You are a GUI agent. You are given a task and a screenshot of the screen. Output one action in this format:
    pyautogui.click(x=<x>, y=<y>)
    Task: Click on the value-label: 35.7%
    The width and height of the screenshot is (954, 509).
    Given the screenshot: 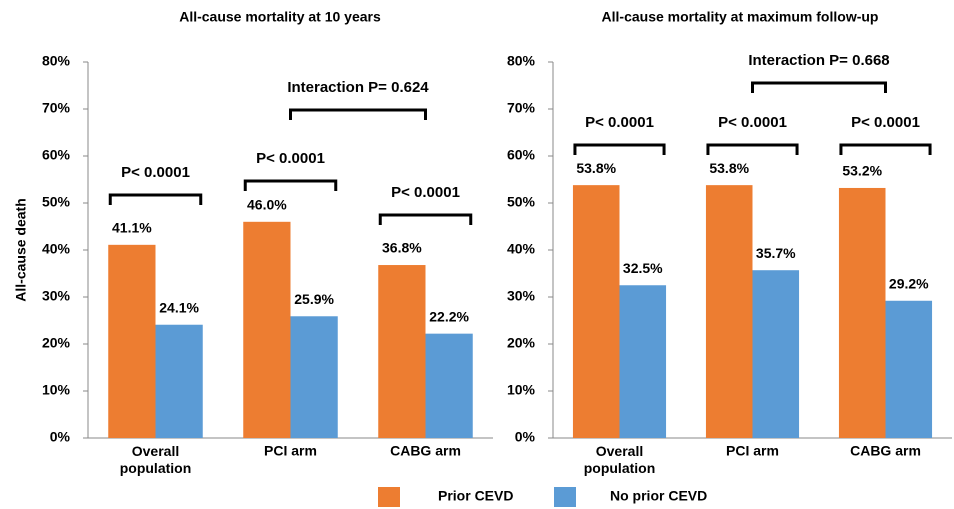 What is the action you would take?
    pyautogui.click(x=776, y=253)
    